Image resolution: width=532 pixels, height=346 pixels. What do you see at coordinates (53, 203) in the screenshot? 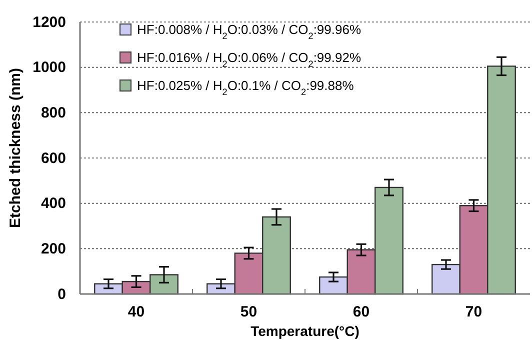
I see `y-tick-label: 400` at bounding box center [53, 203].